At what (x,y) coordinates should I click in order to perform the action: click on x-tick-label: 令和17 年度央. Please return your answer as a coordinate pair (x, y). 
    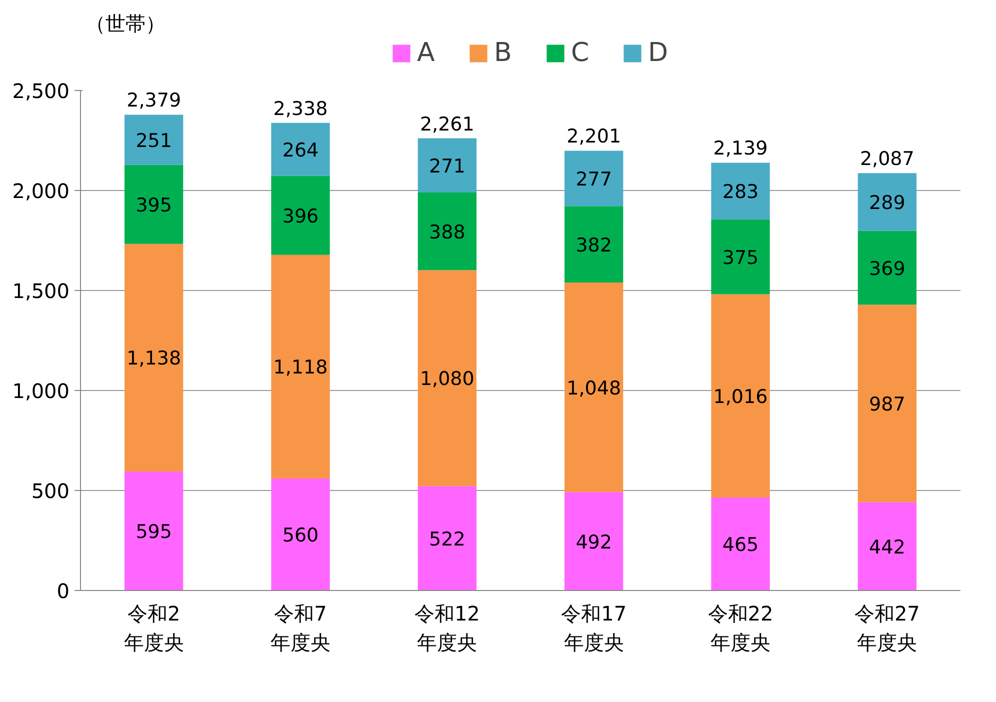
    Looking at the image, I should click on (594, 628).